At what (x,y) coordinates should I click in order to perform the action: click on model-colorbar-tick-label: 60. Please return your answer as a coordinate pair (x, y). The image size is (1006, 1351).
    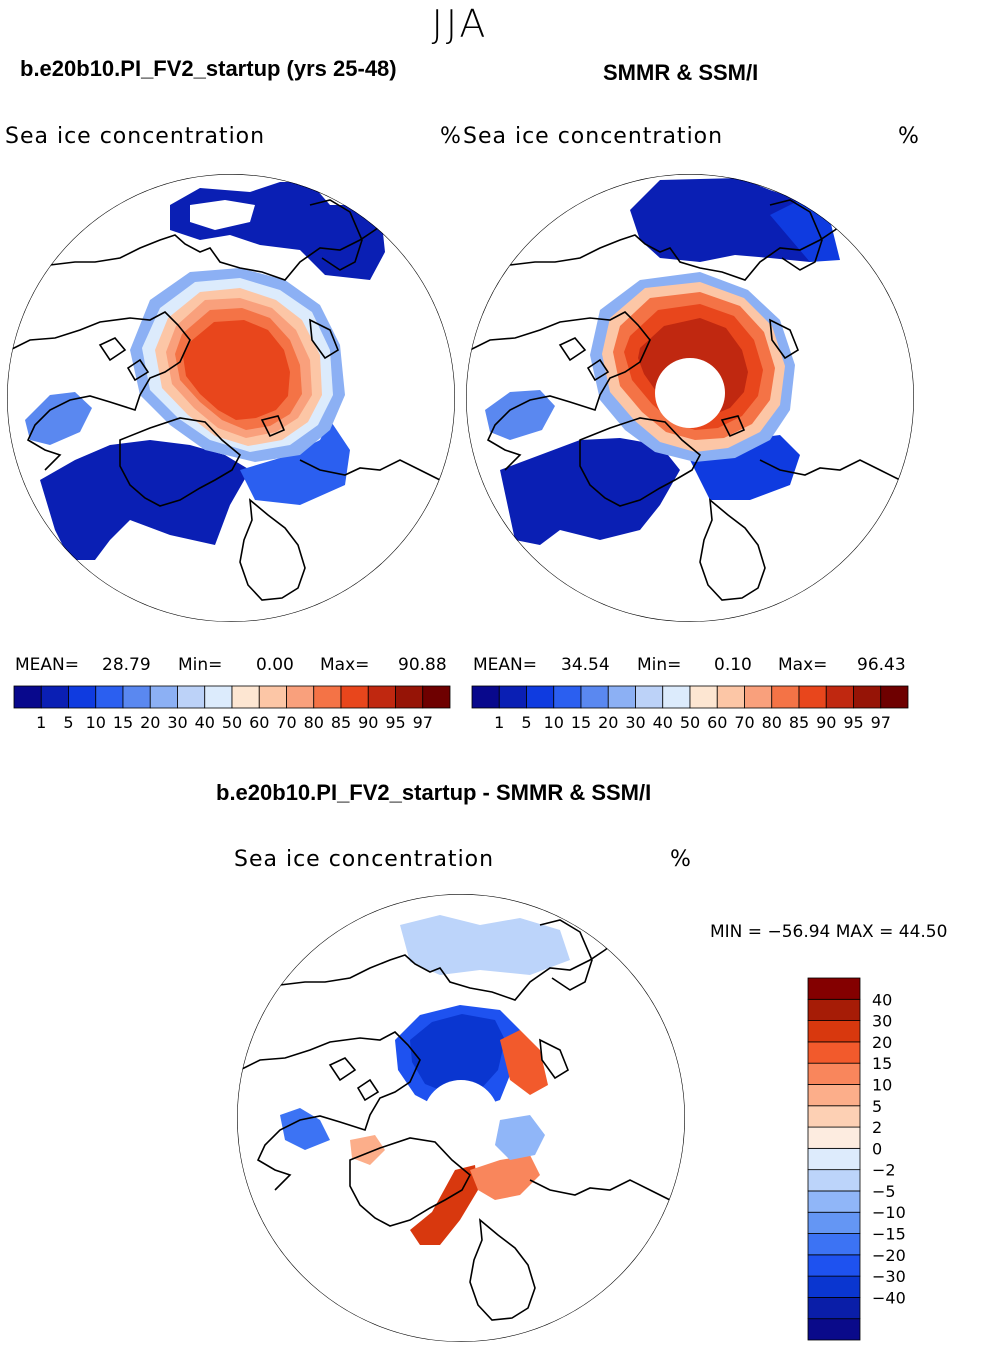
    Looking at the image, I should click on (259, 722).